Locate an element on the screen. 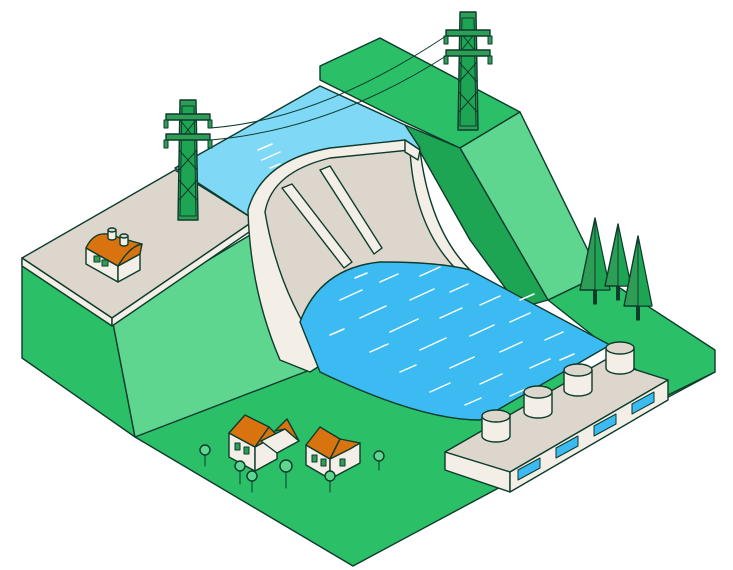 This screenshot has height=570, width=733. turbine-block is located at coordinates (556, 417).